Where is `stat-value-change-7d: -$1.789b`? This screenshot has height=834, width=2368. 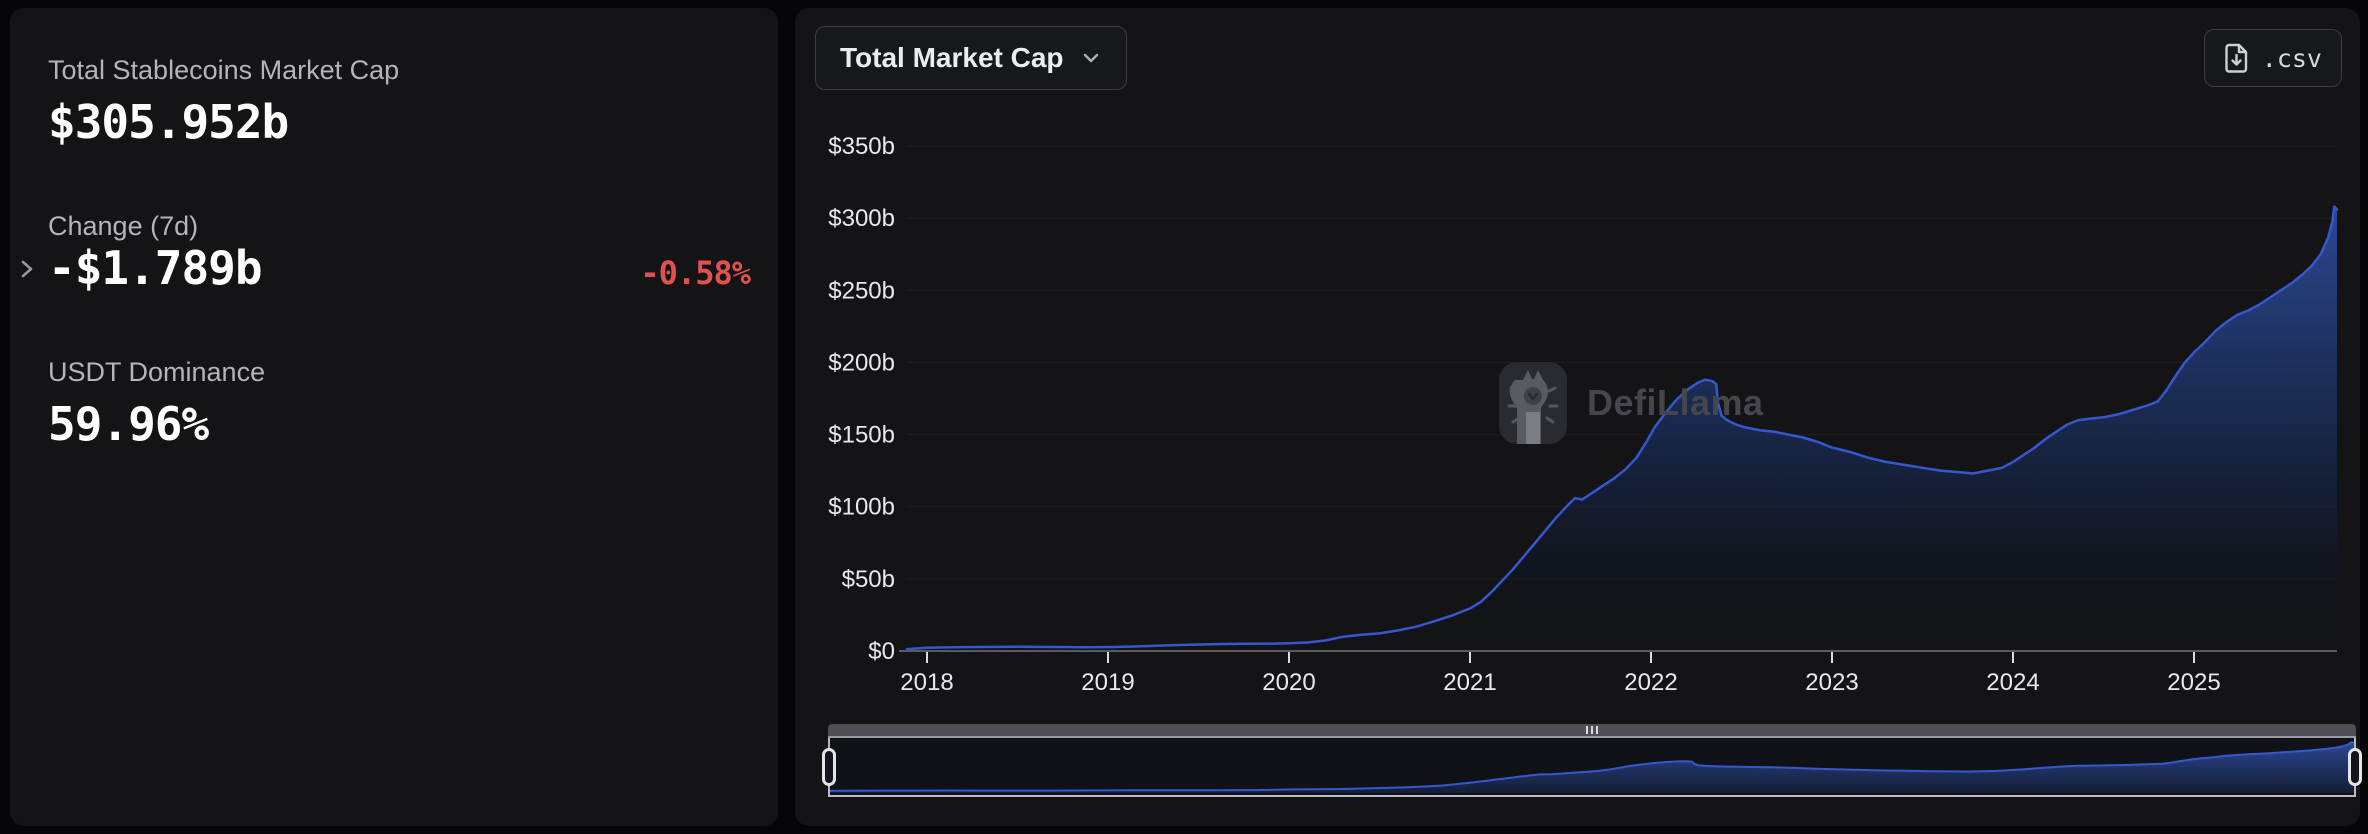
stat-value-change-7d: -$1.789b is located at coordinates (155, 268).